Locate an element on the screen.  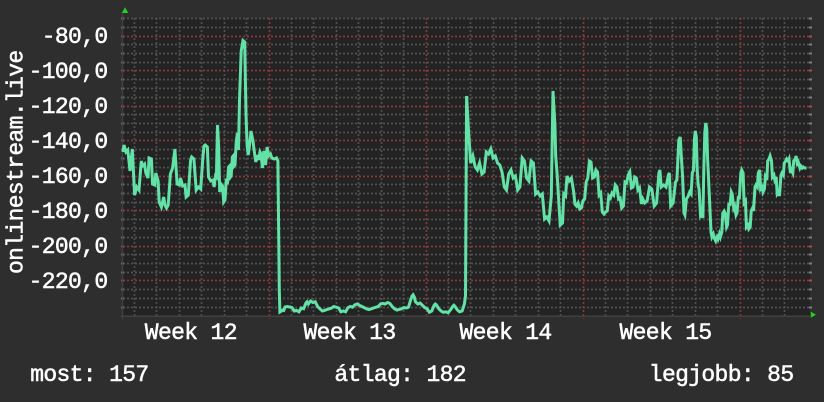
svg-text: Week 14 is located at coordinates (506, 333).